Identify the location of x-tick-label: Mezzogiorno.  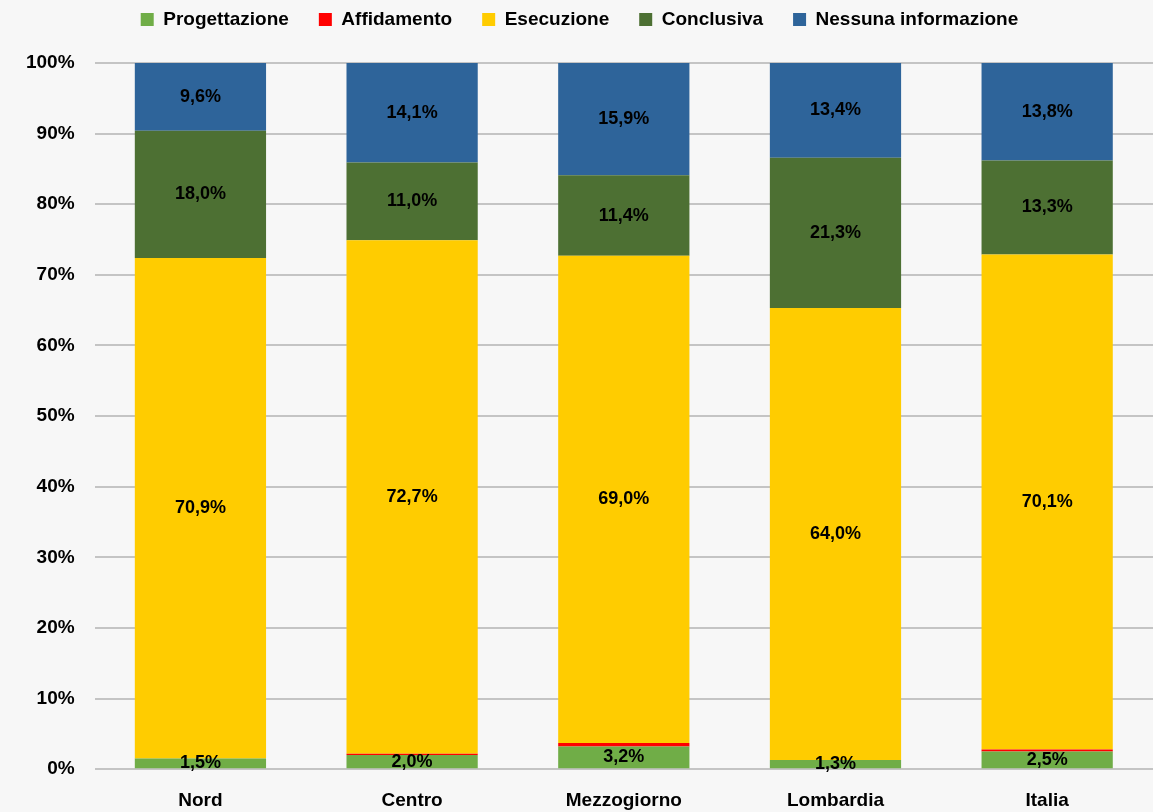
(623, 799).